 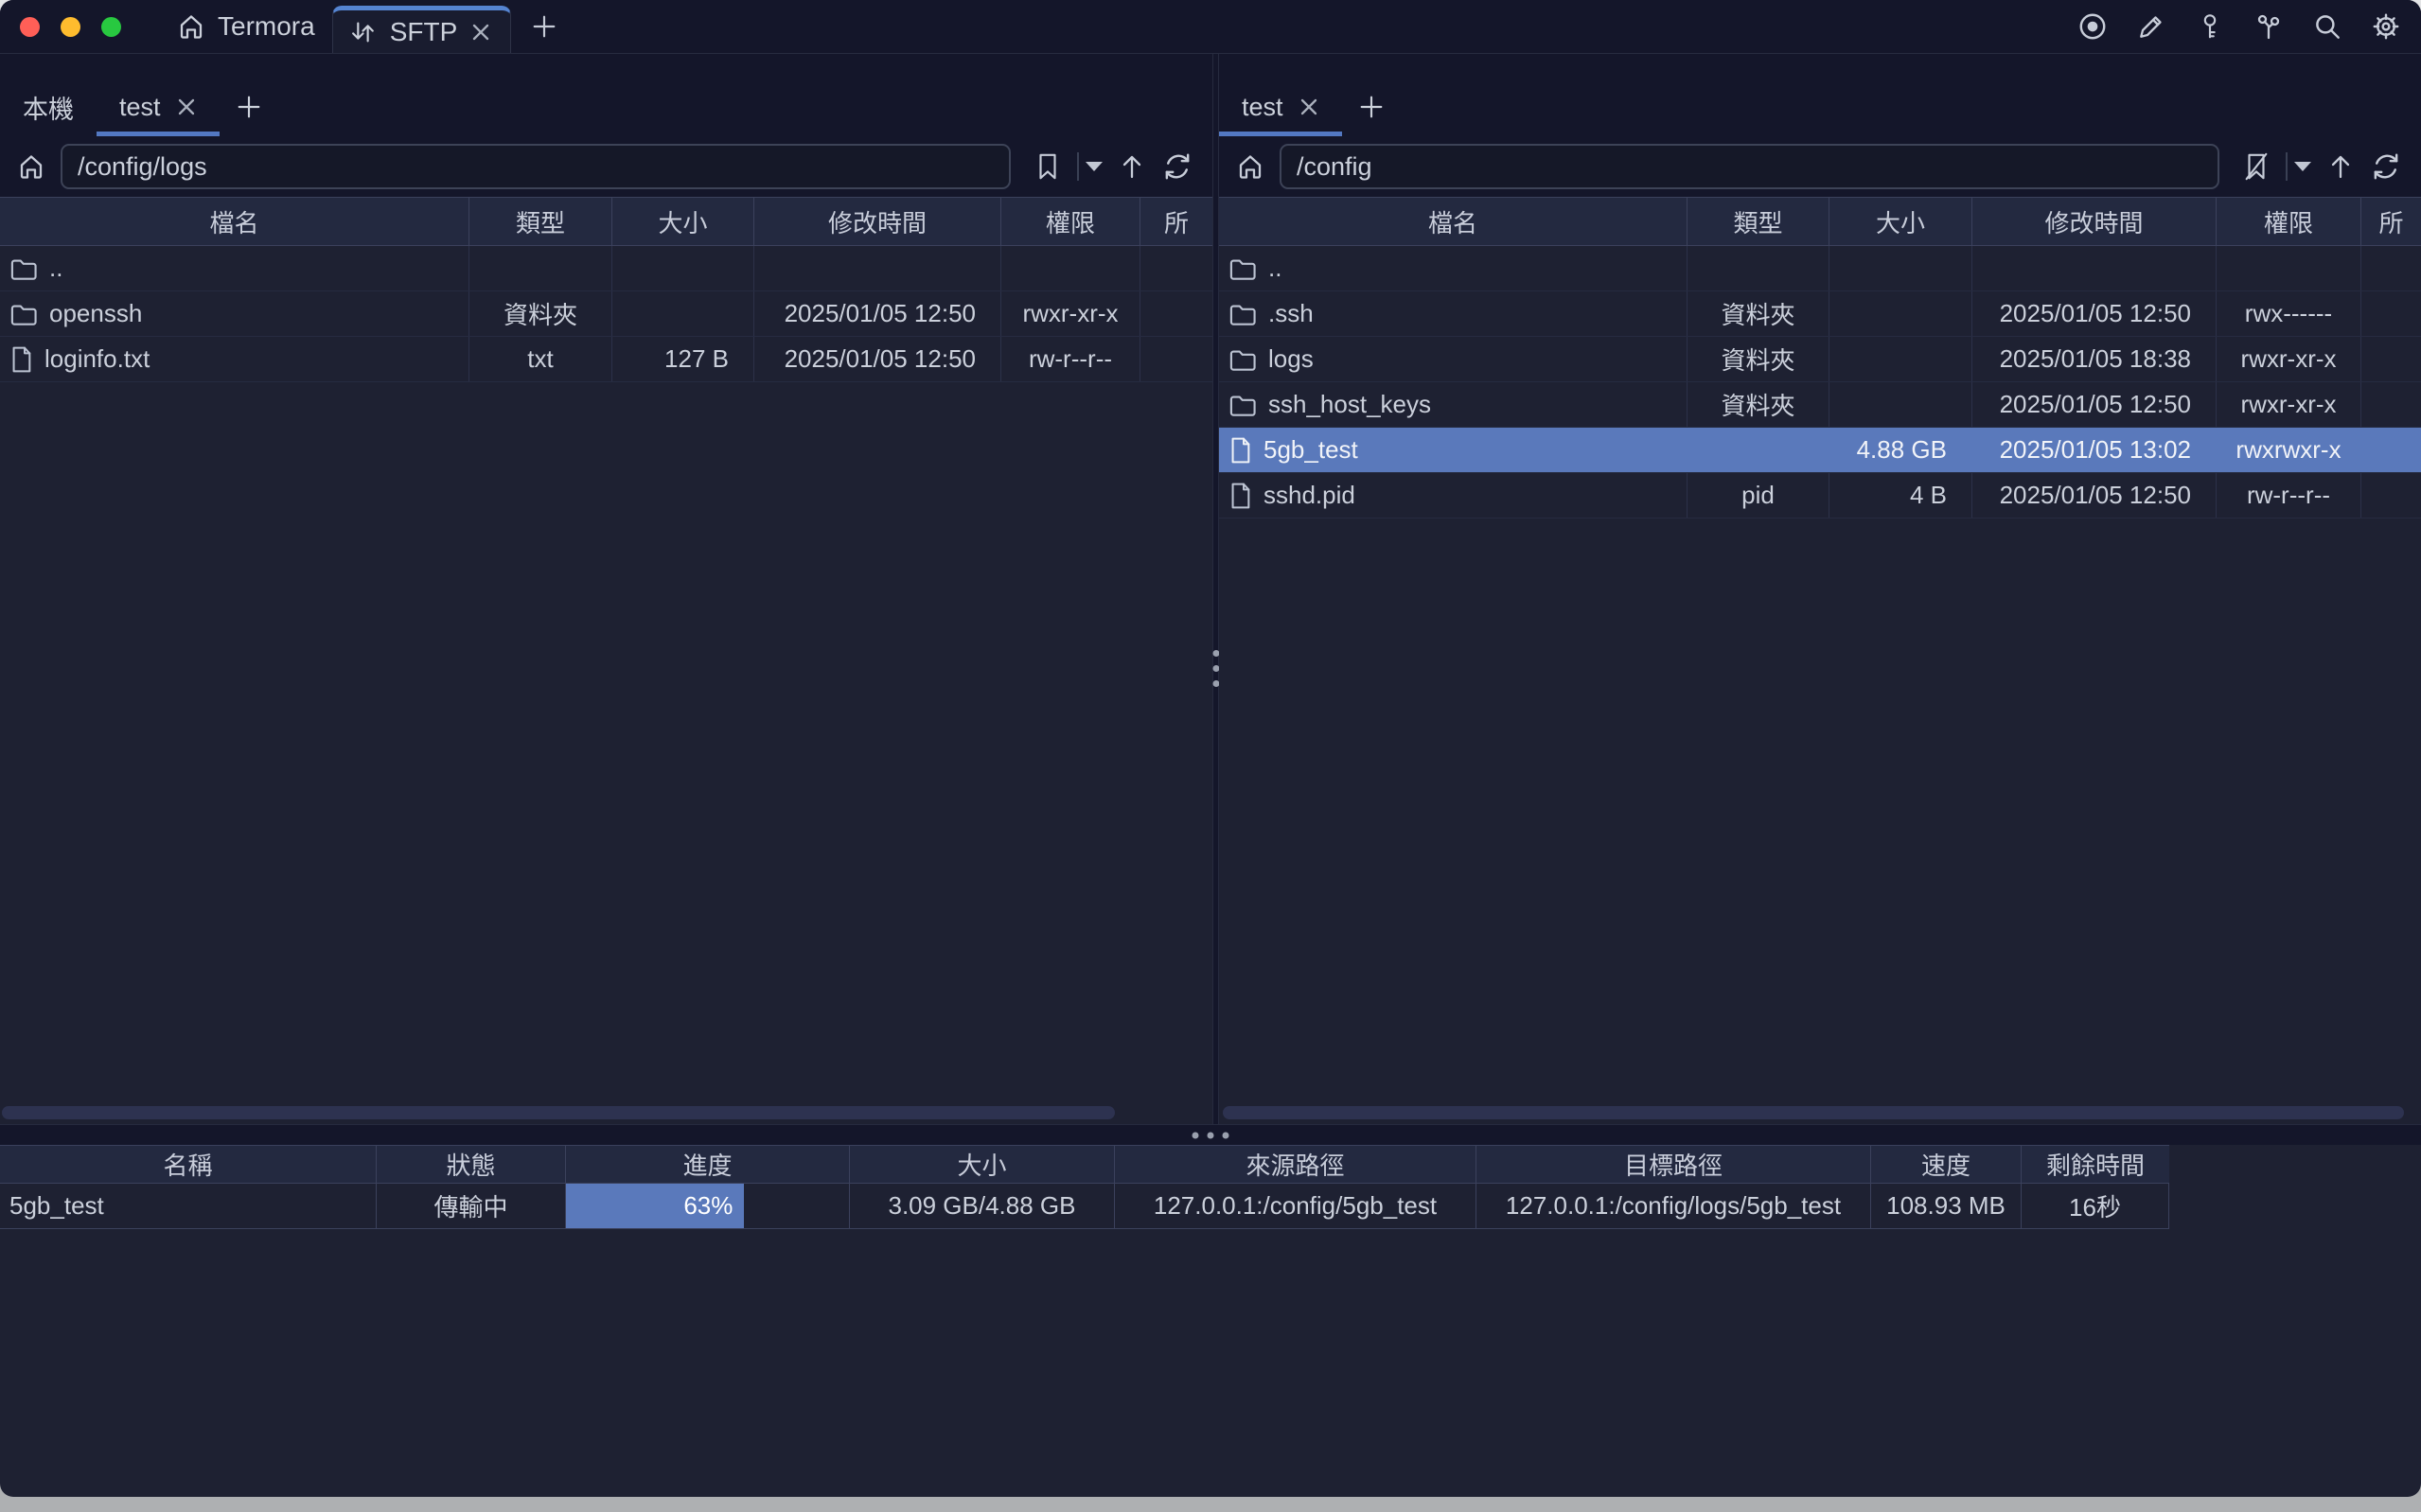 I want to click on settings-icon, so click(x=2386, y=26).